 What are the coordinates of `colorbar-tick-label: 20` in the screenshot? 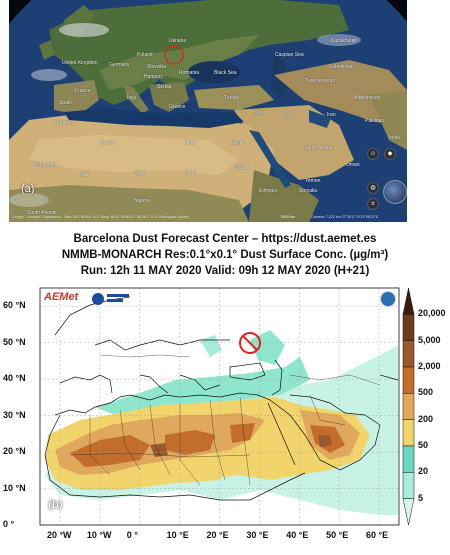 It's located at (423, 471).